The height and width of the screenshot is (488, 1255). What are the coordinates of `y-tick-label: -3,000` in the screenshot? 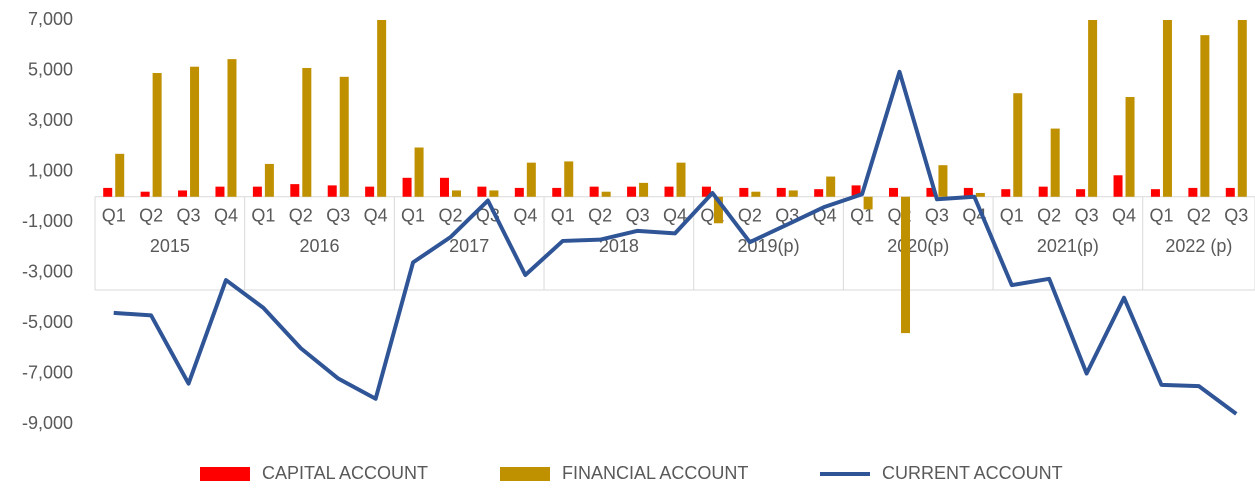 It's located at (47, 271).